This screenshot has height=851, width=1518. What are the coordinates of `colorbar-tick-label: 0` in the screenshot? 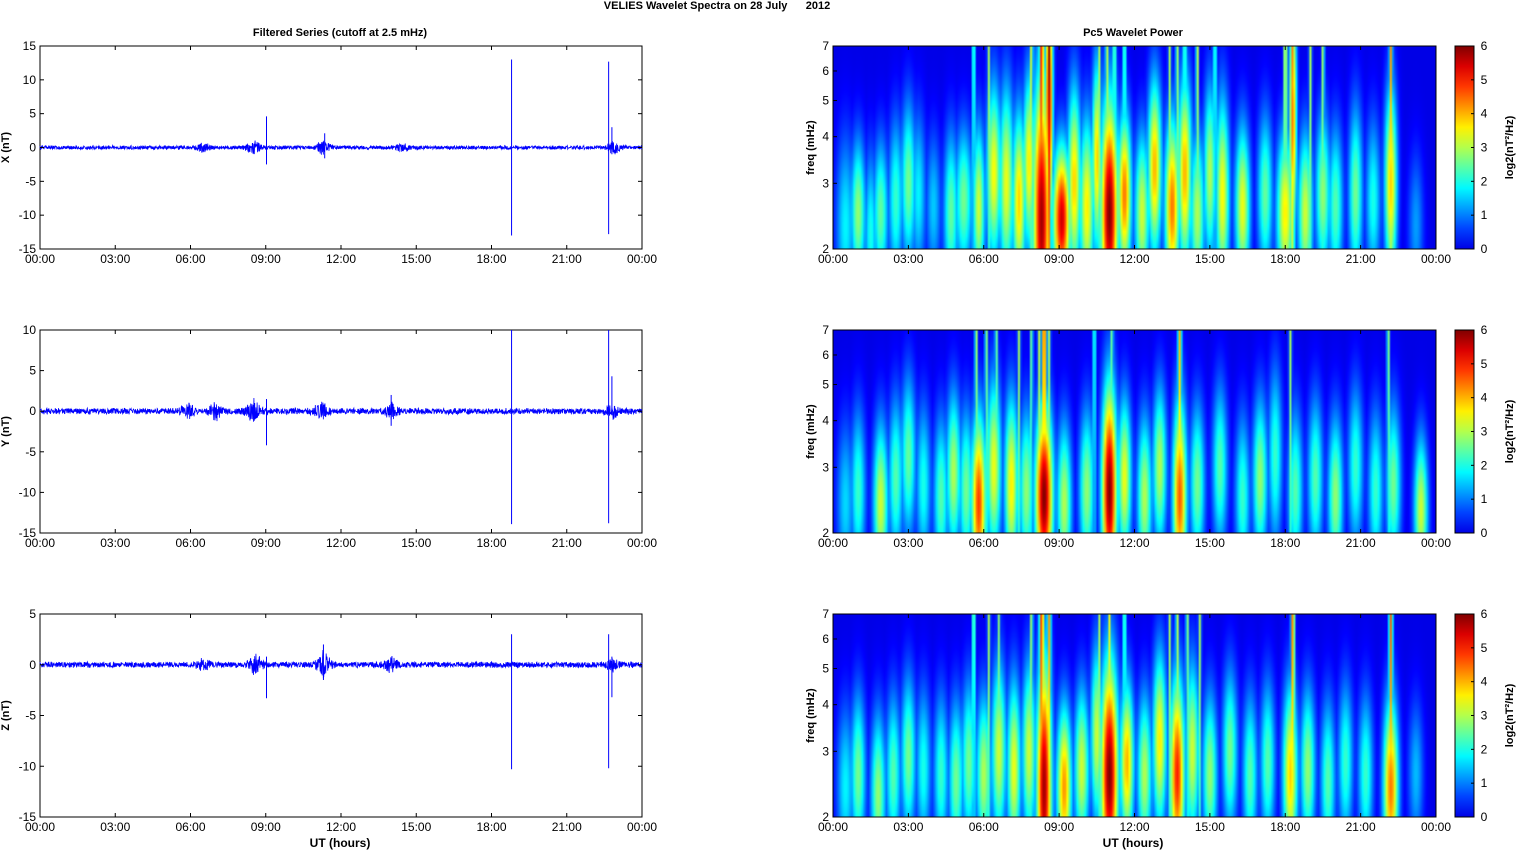 It's located at (1484, 249).